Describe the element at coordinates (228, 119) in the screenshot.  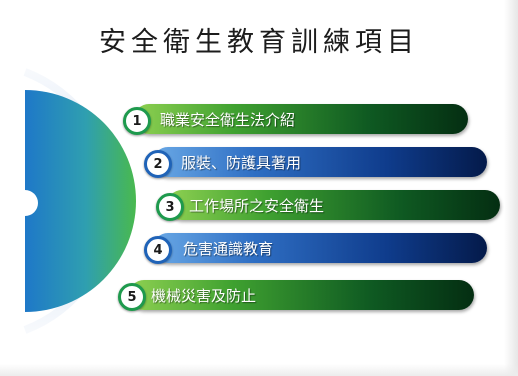
I see `item-label-1: 職業安全衛生法介紹` at that location.